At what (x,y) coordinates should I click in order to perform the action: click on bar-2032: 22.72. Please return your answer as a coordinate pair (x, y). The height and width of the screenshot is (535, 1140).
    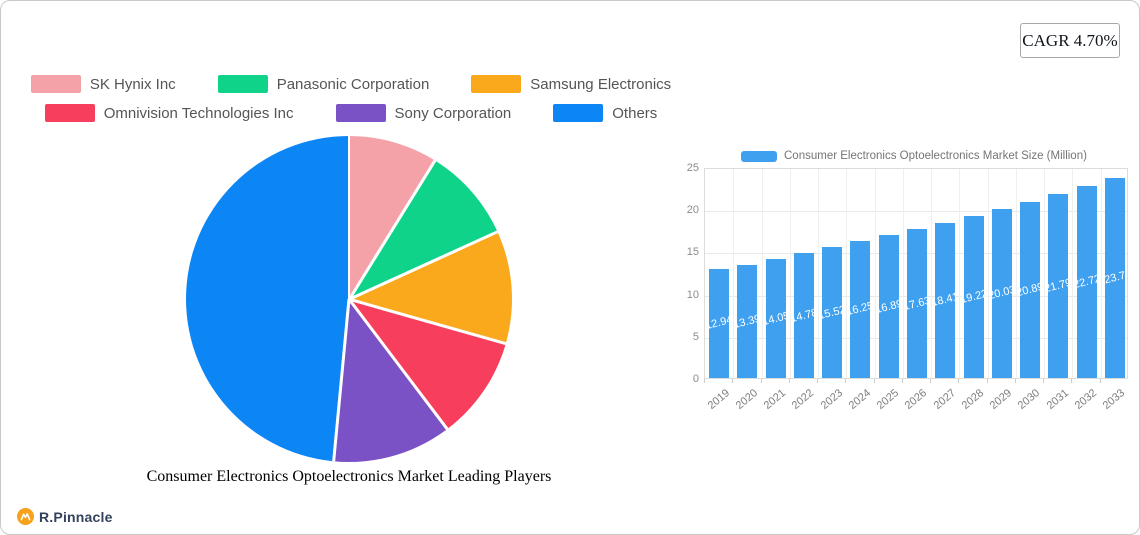
    Looking at the image, I should click on (1086, 282).